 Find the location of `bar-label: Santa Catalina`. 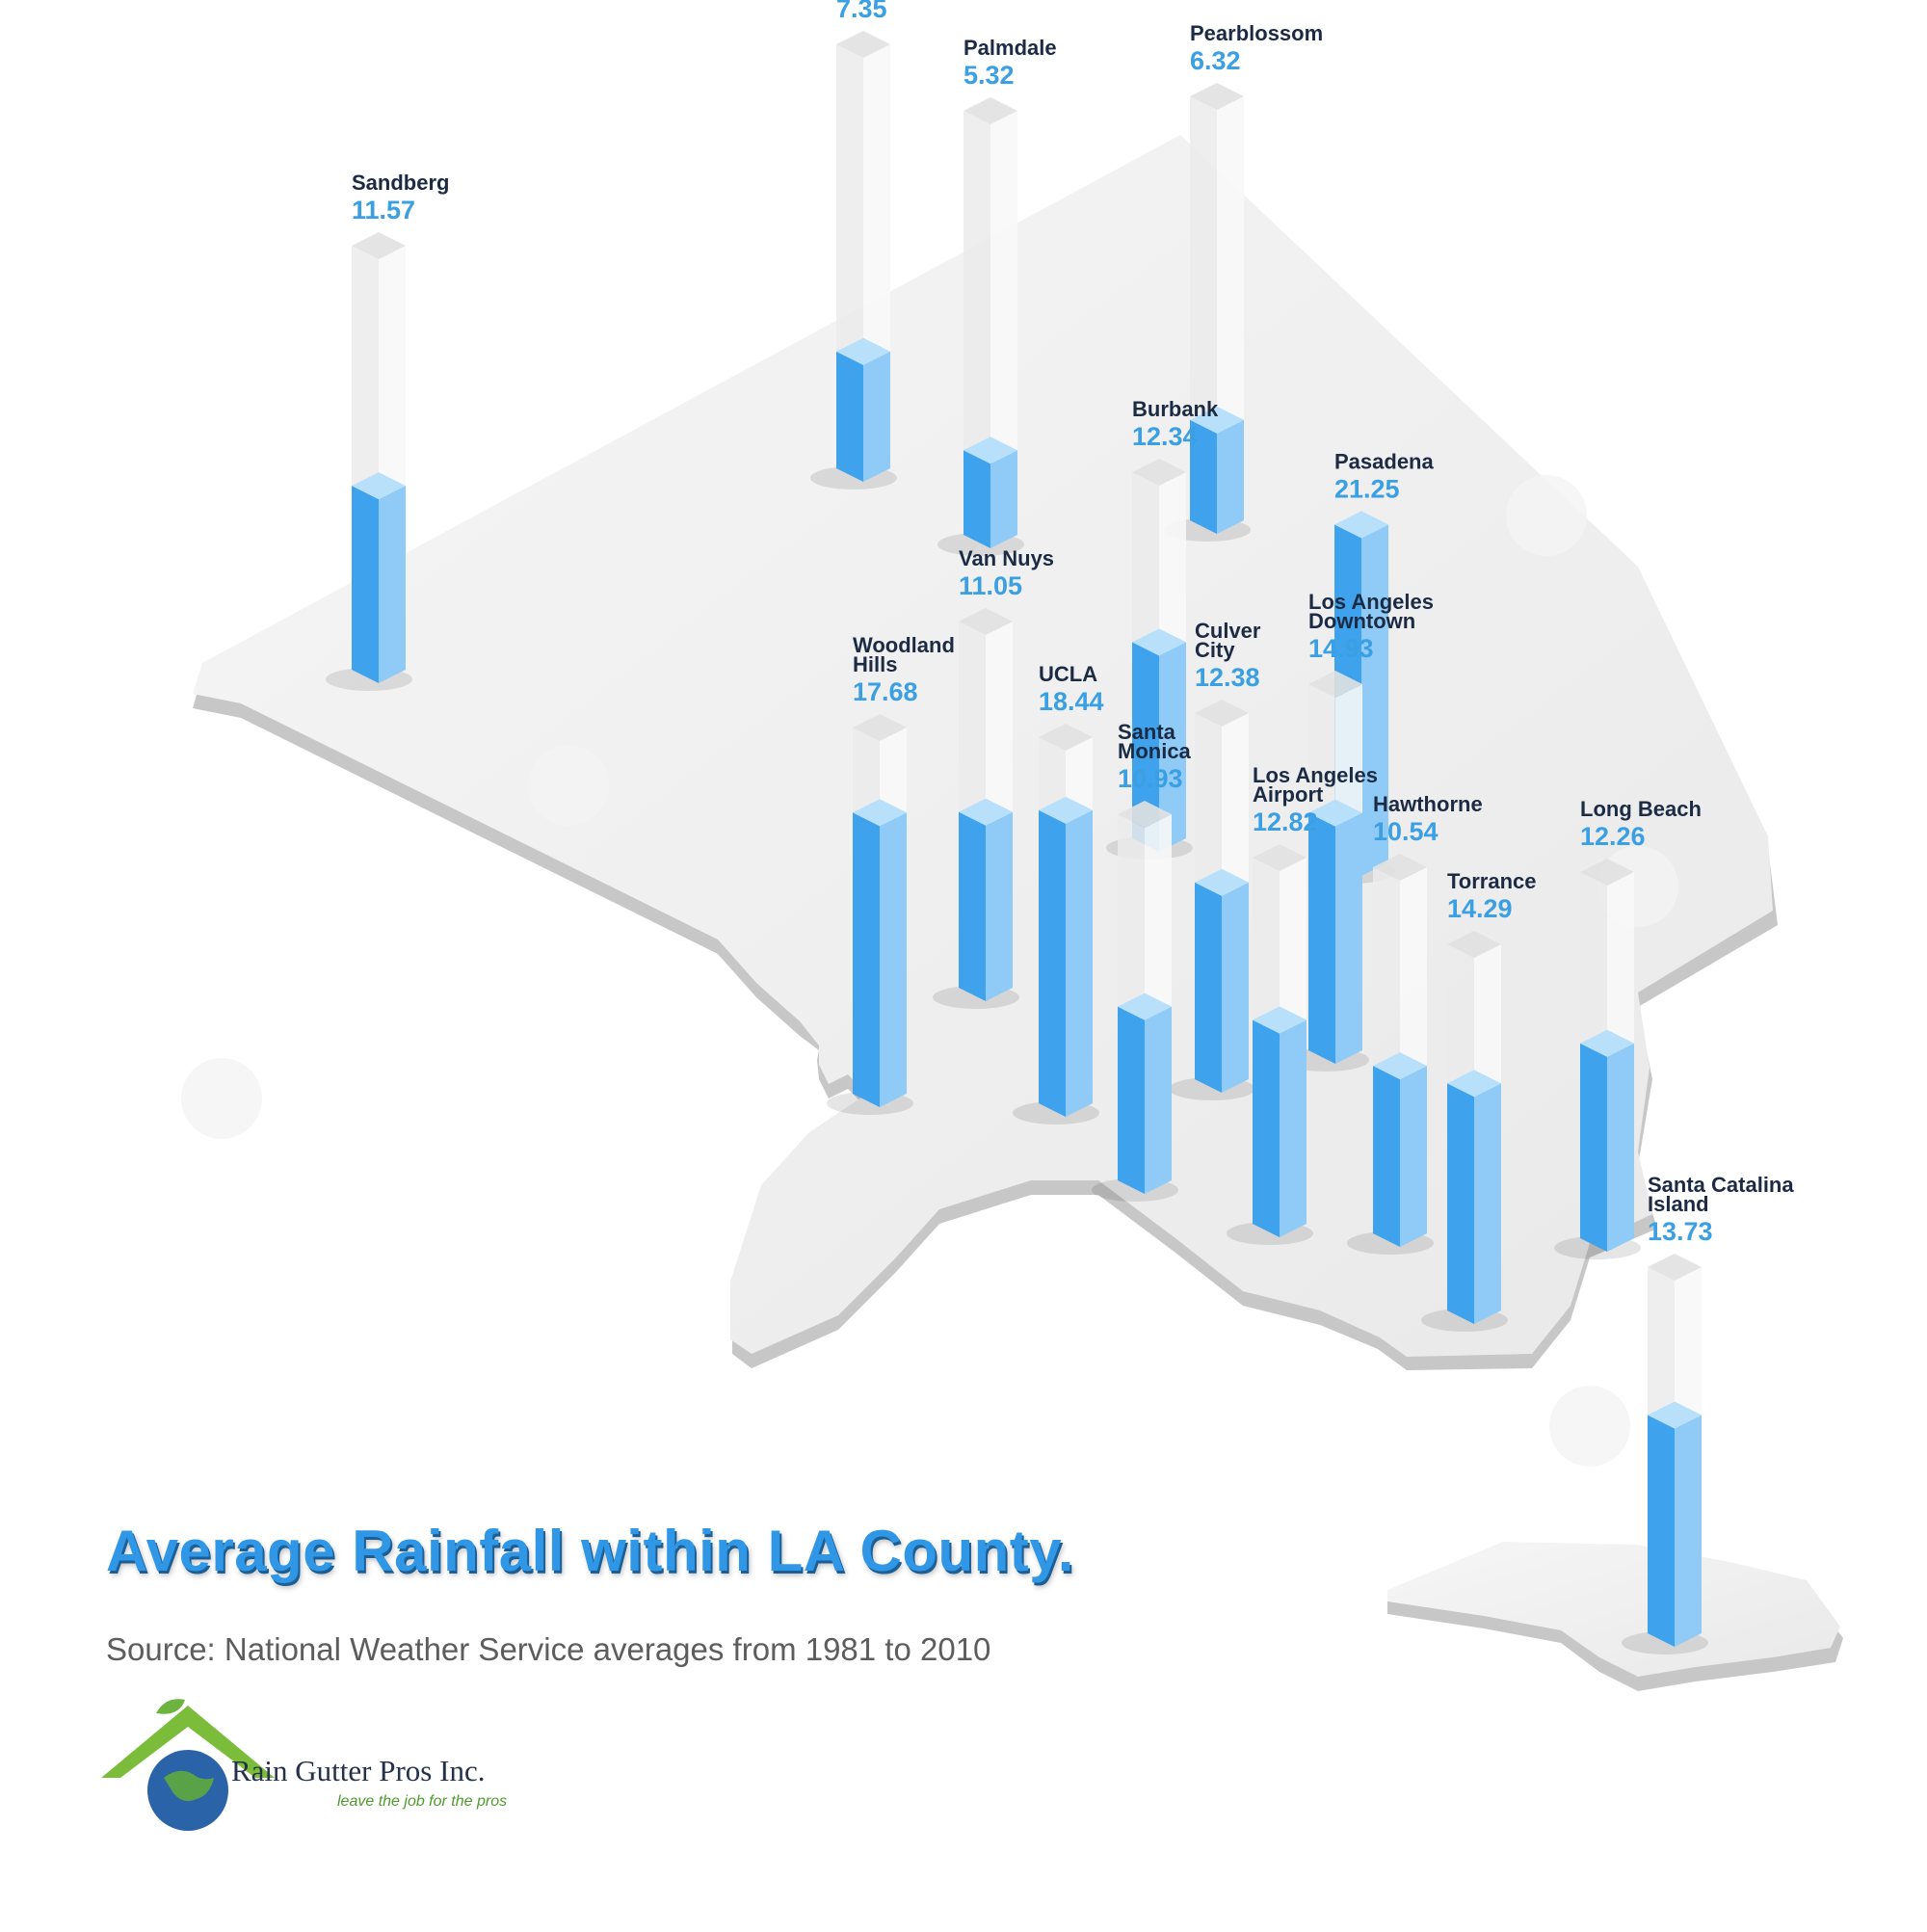

bar-label: Santa Catalina is located at coordinates (1721, 1185).